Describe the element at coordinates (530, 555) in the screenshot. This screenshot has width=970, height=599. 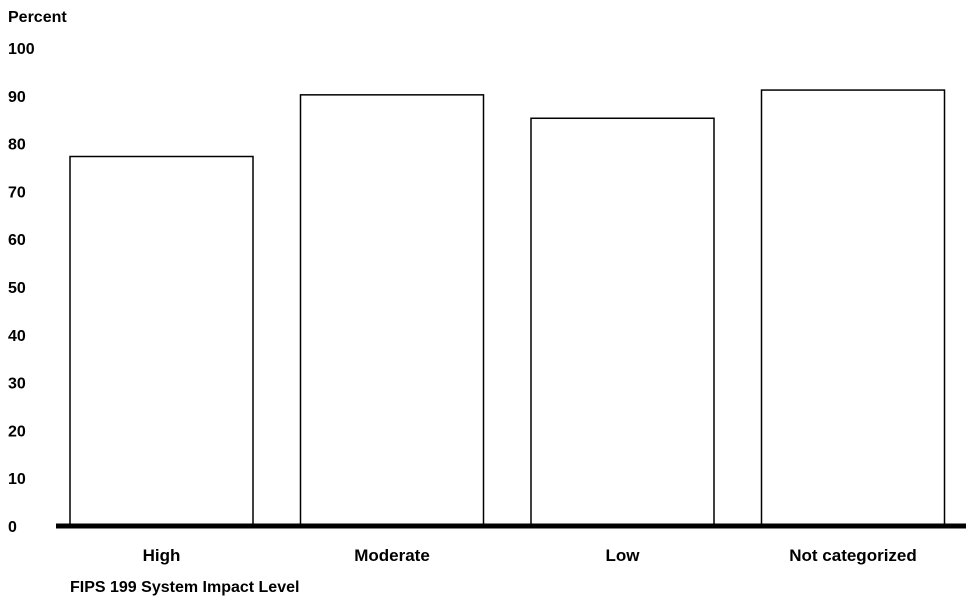
I see `x-tick-labels: High Moderate Low Not categorized` at that location.